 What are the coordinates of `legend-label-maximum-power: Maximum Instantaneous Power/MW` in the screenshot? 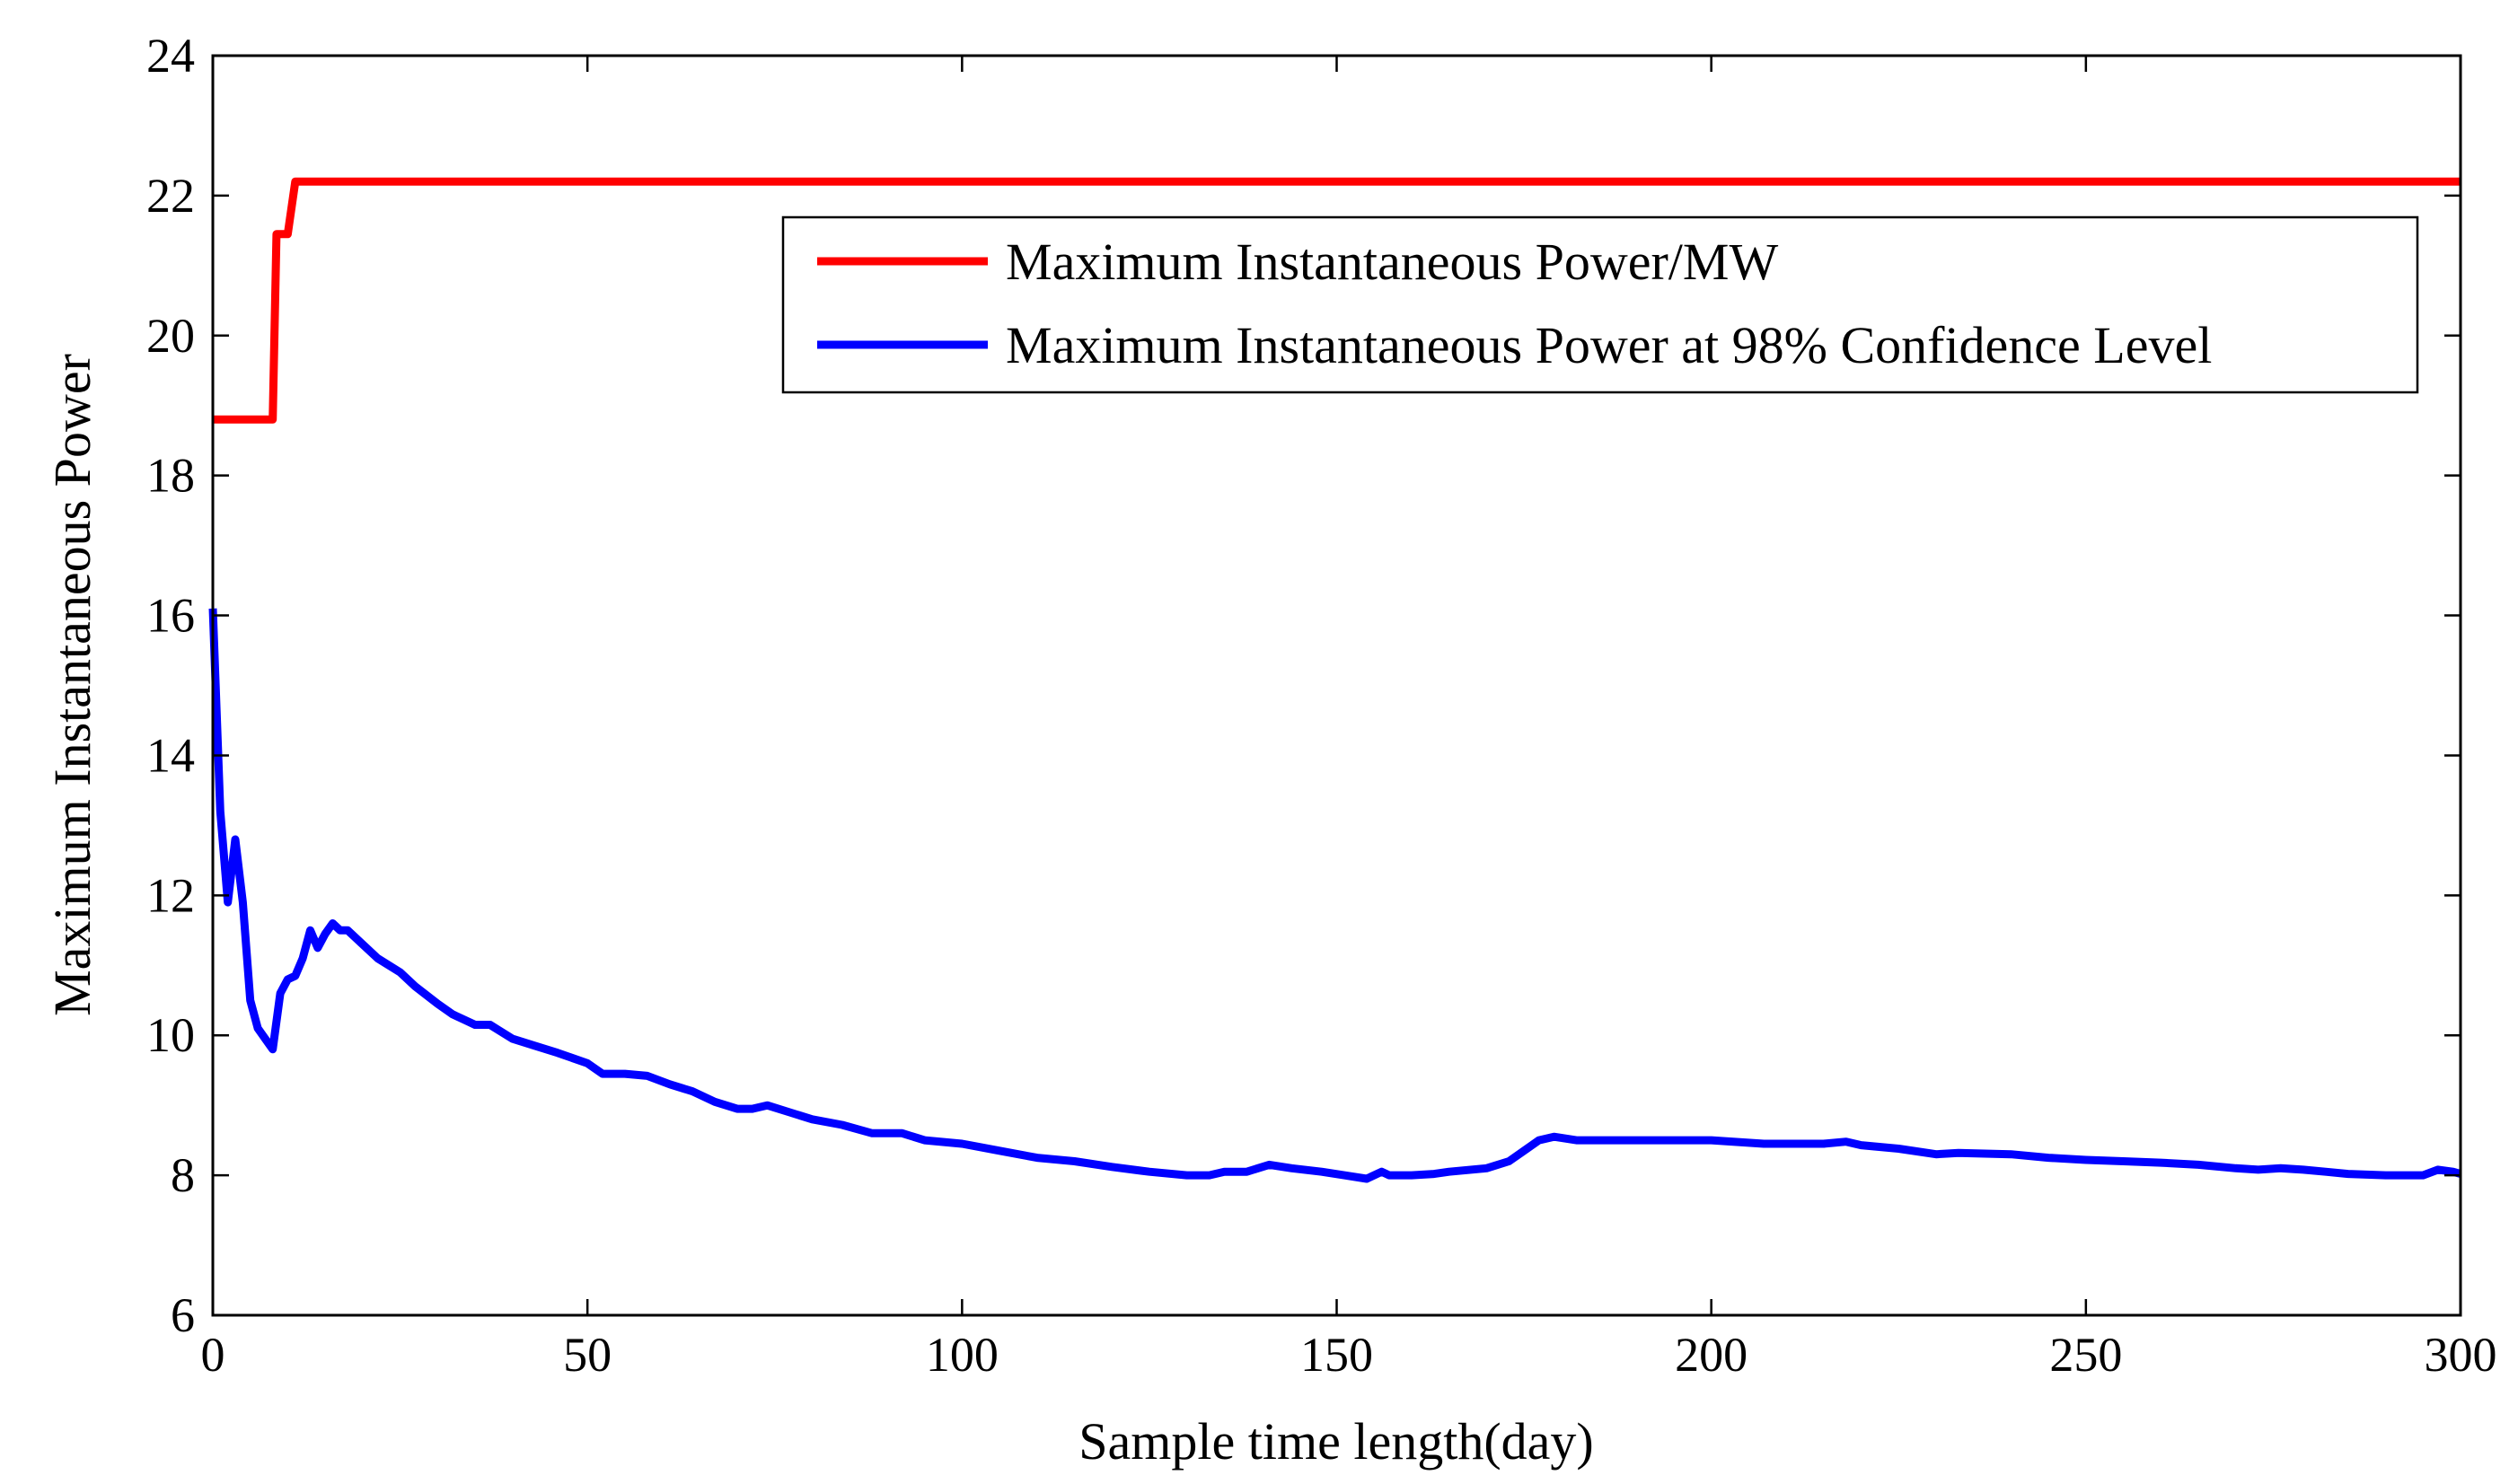 It's located at (1392, 262).